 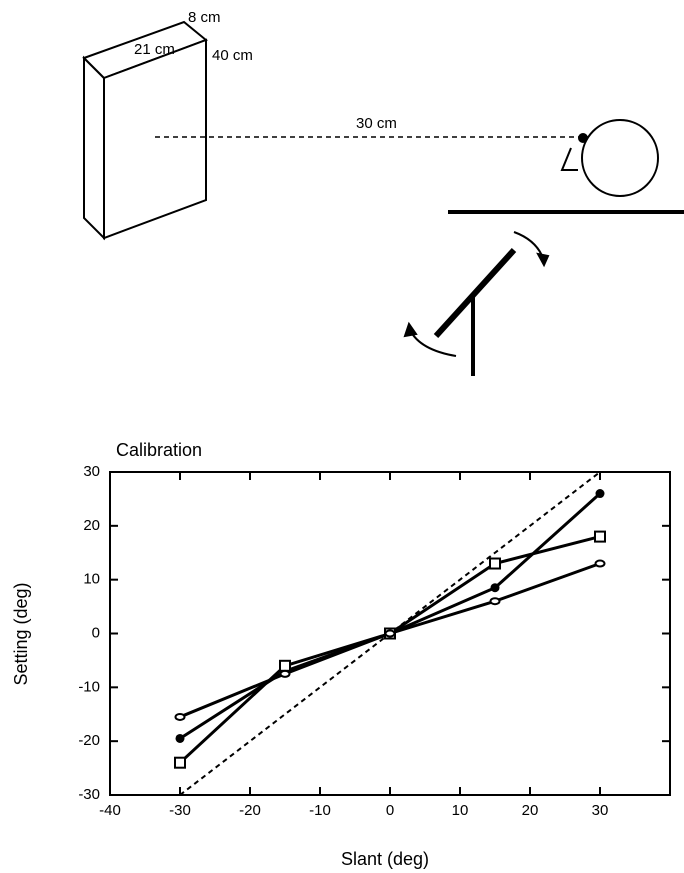 I want to click on x-tick-label: -20, so click(x=250, y=810).